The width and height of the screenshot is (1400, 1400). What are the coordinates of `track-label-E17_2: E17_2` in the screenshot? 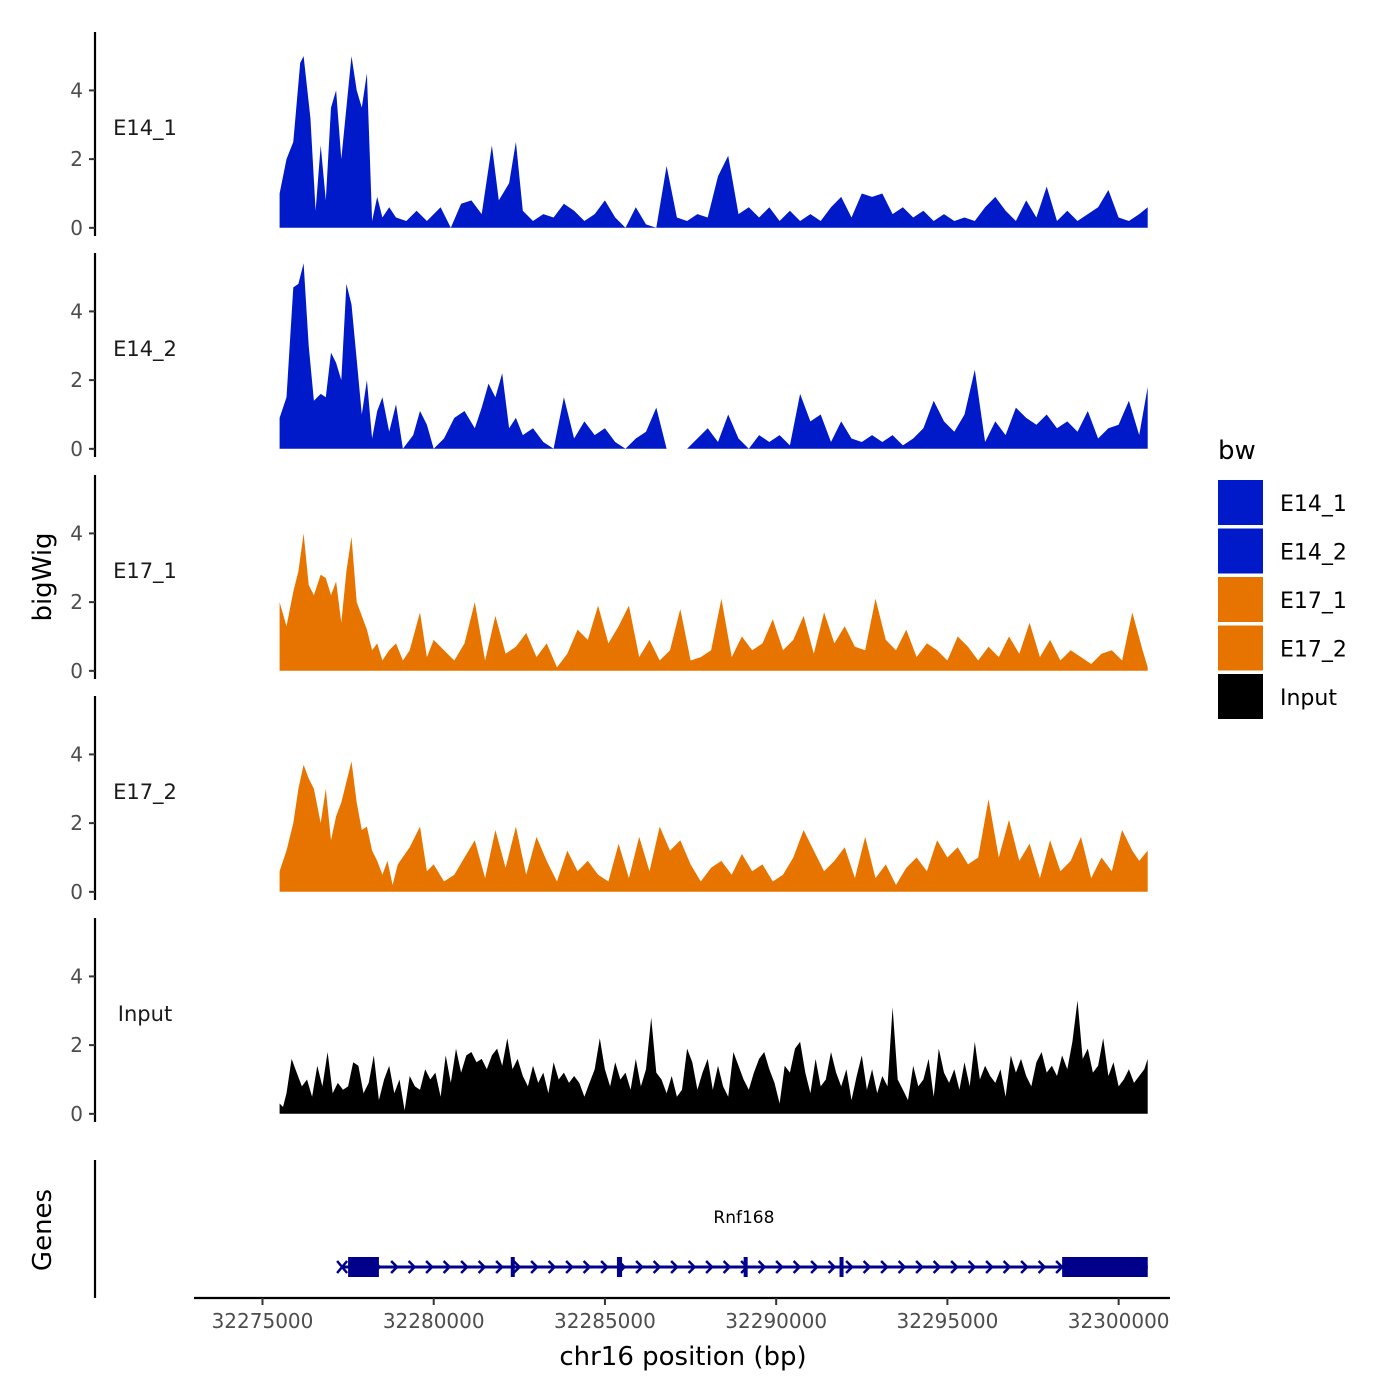 It's located at (145, 792).